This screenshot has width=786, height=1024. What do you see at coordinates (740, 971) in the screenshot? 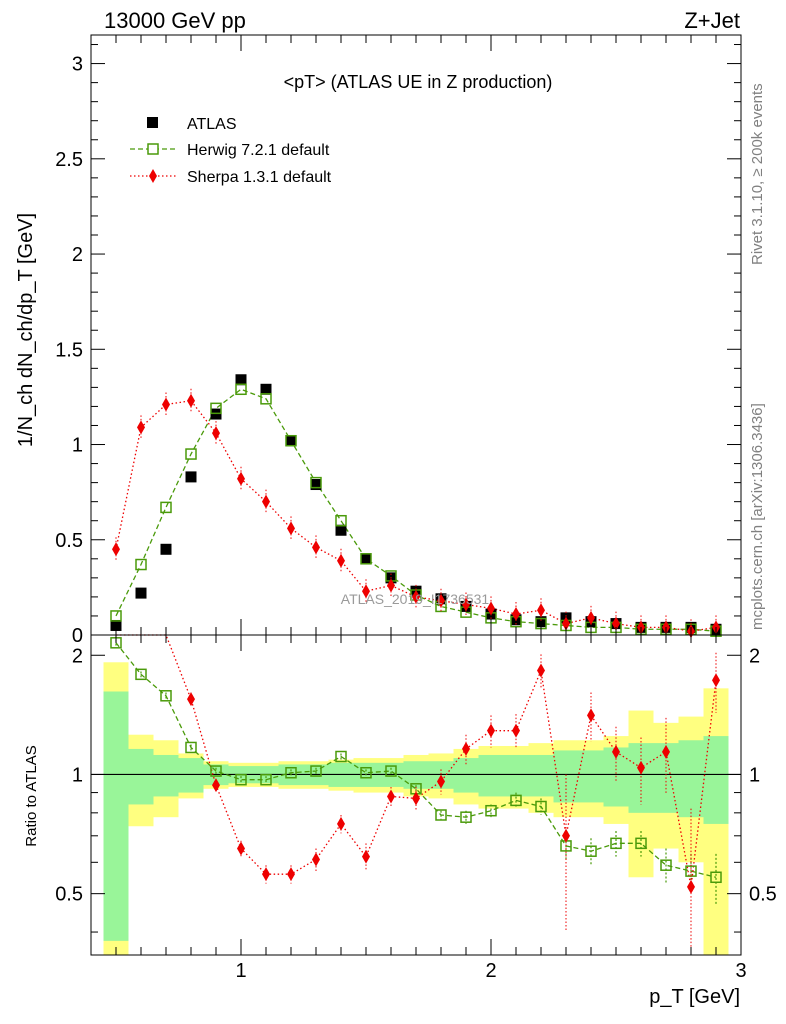
I see `x-tick-label: 3` at bounding box center [740, 971].